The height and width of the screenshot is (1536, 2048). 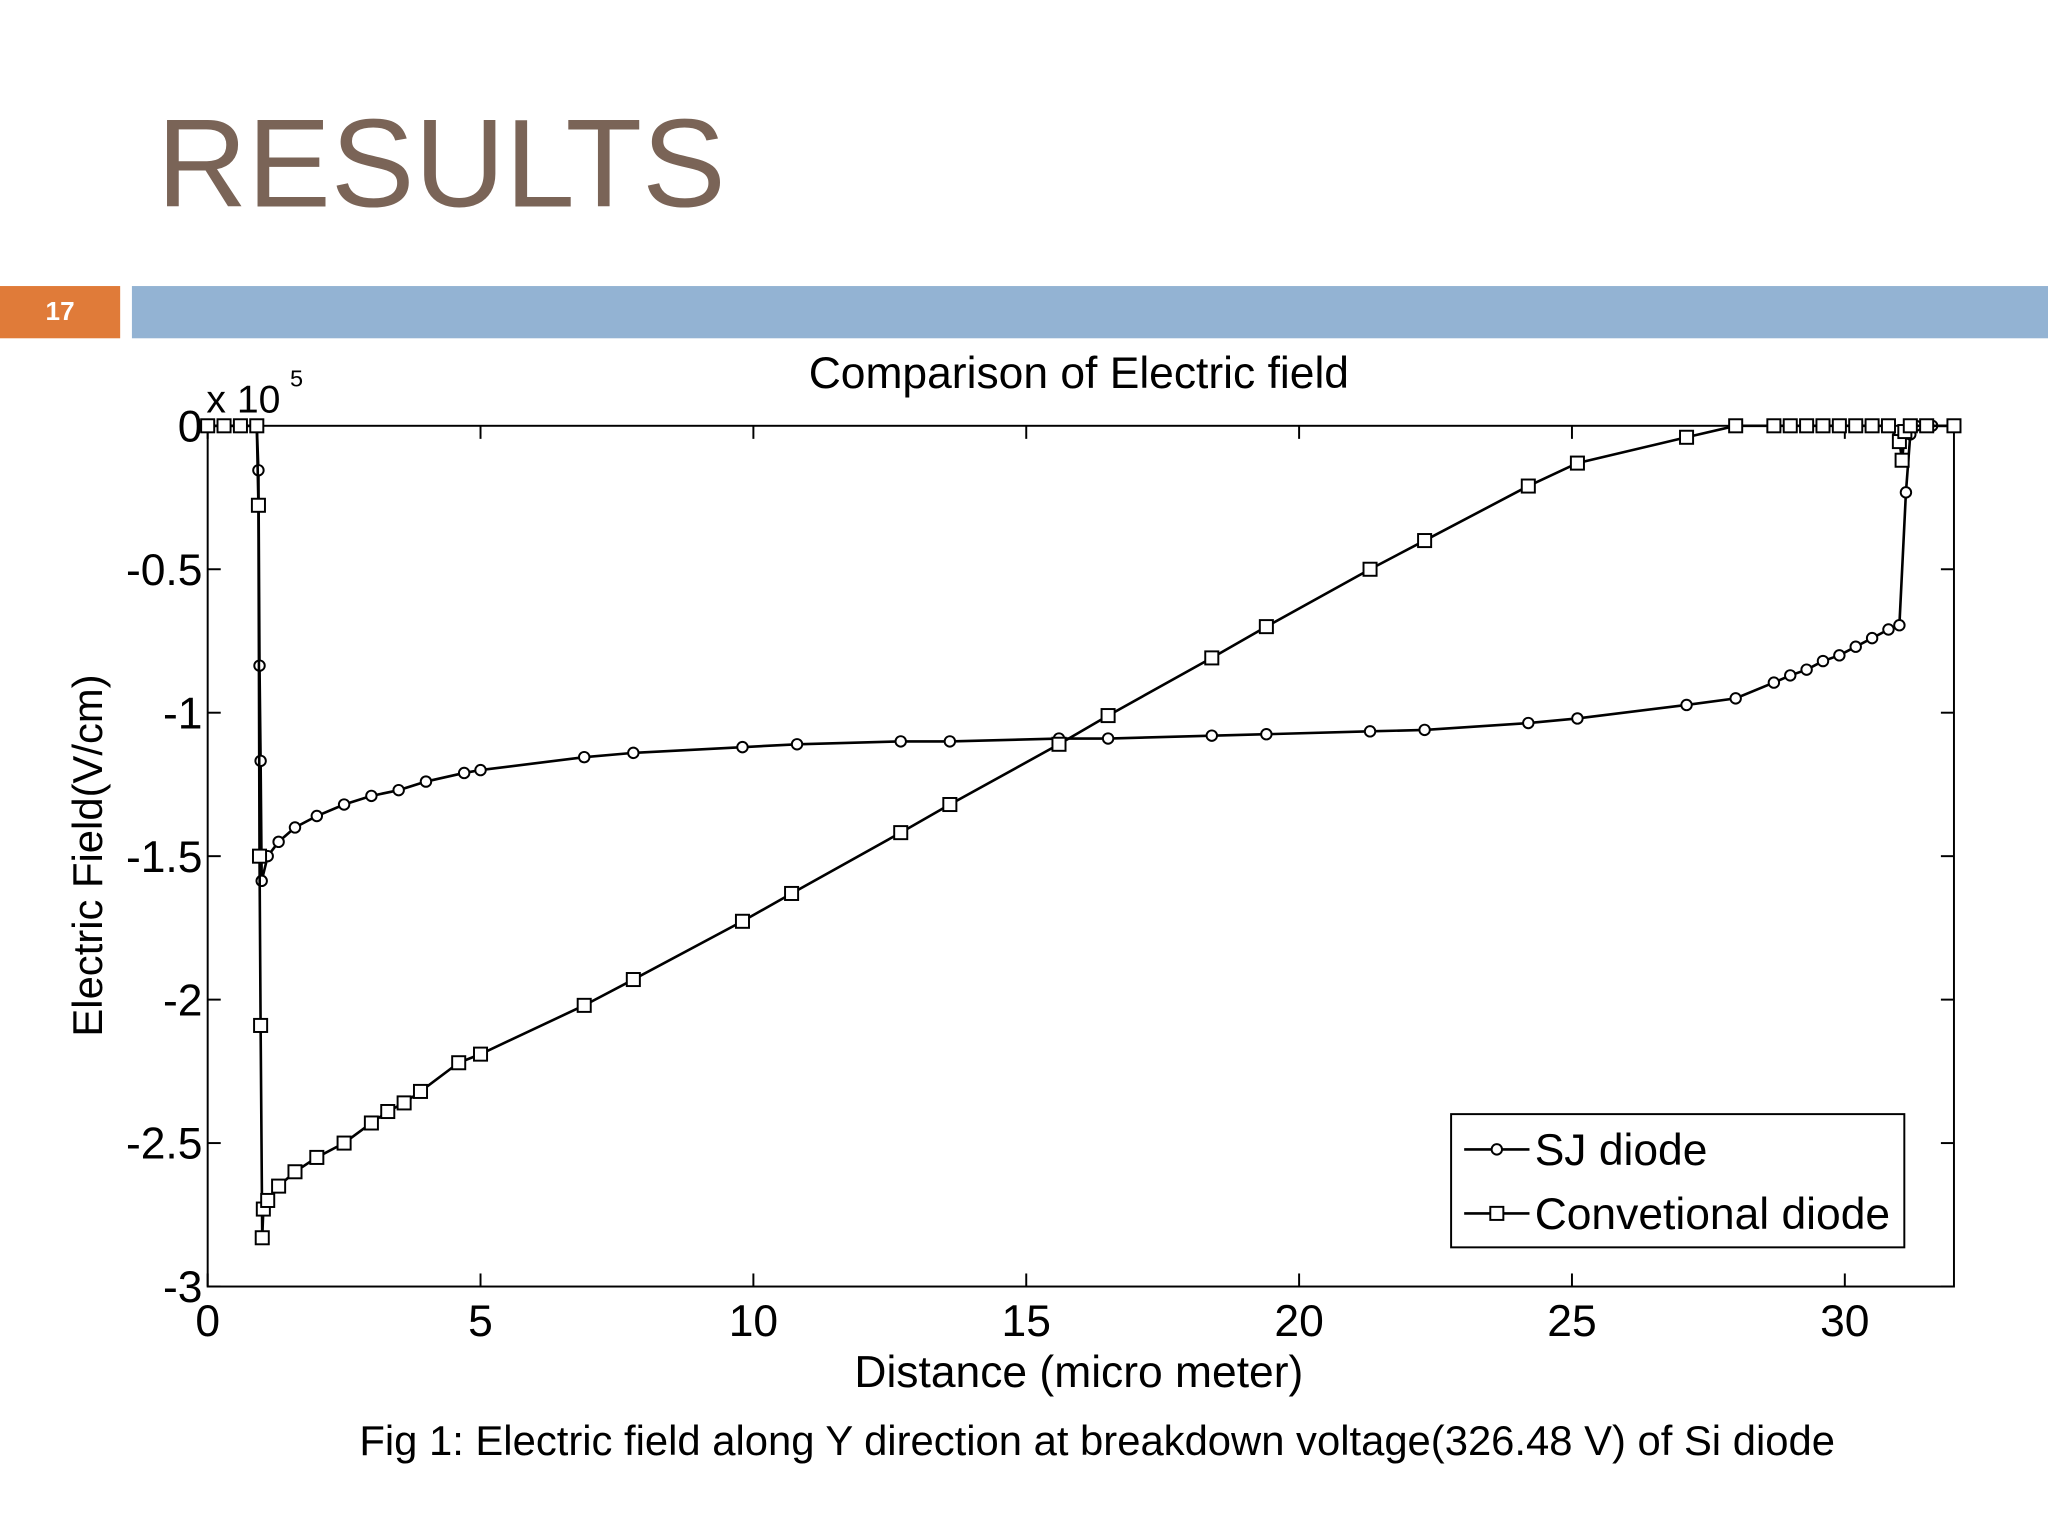 What do you see at coordinates (1621, 1150) in the screenshot?
I see `legend-label: SJ diode` at bounding box center [1621, 1150].